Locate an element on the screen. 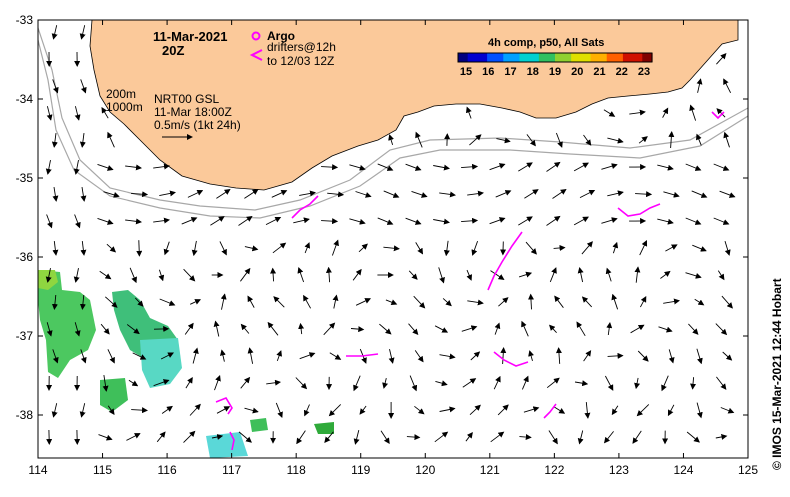 The width and height of the screenshot is (790, 497). colorbar-tick-label: 16 is located at coordinates (488, 72).